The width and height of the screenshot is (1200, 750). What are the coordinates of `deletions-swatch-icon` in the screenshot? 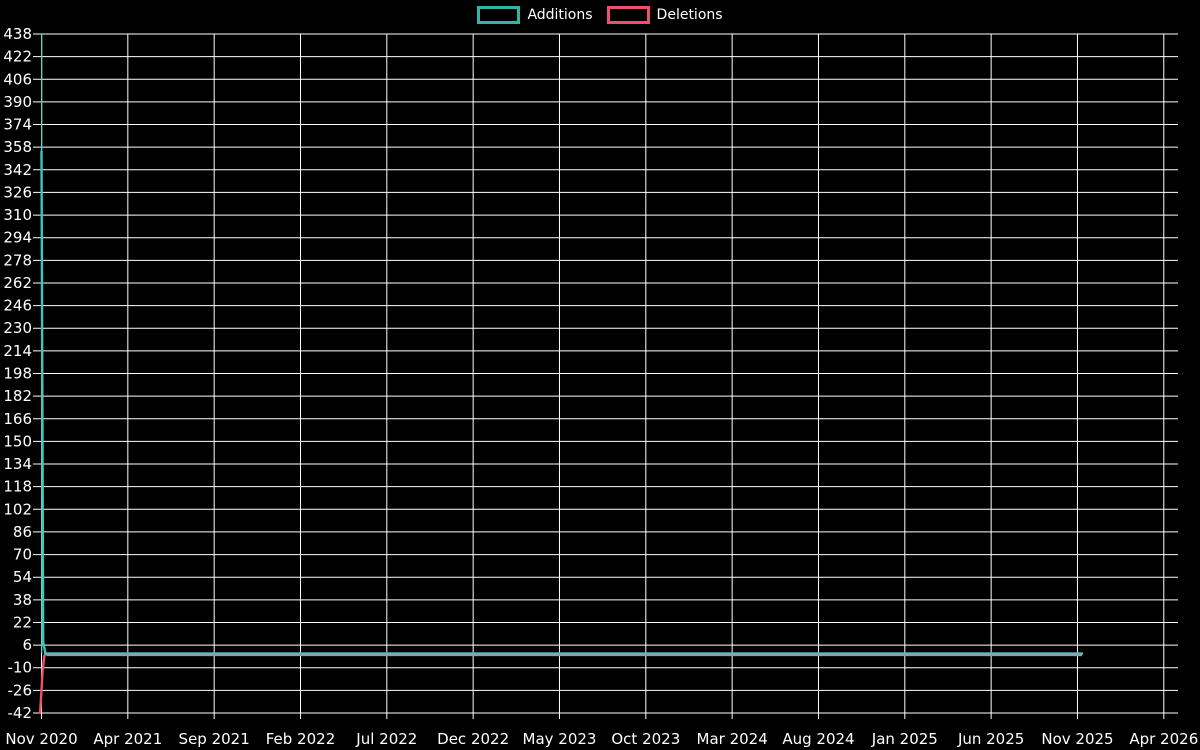 It's located at (628, 15).